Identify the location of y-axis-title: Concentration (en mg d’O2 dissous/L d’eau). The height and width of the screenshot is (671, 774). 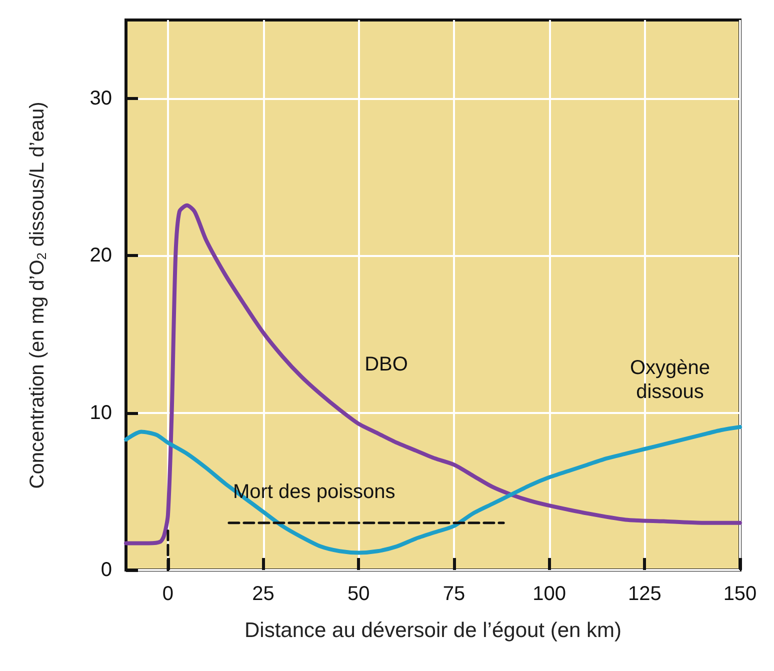
(37, 295).